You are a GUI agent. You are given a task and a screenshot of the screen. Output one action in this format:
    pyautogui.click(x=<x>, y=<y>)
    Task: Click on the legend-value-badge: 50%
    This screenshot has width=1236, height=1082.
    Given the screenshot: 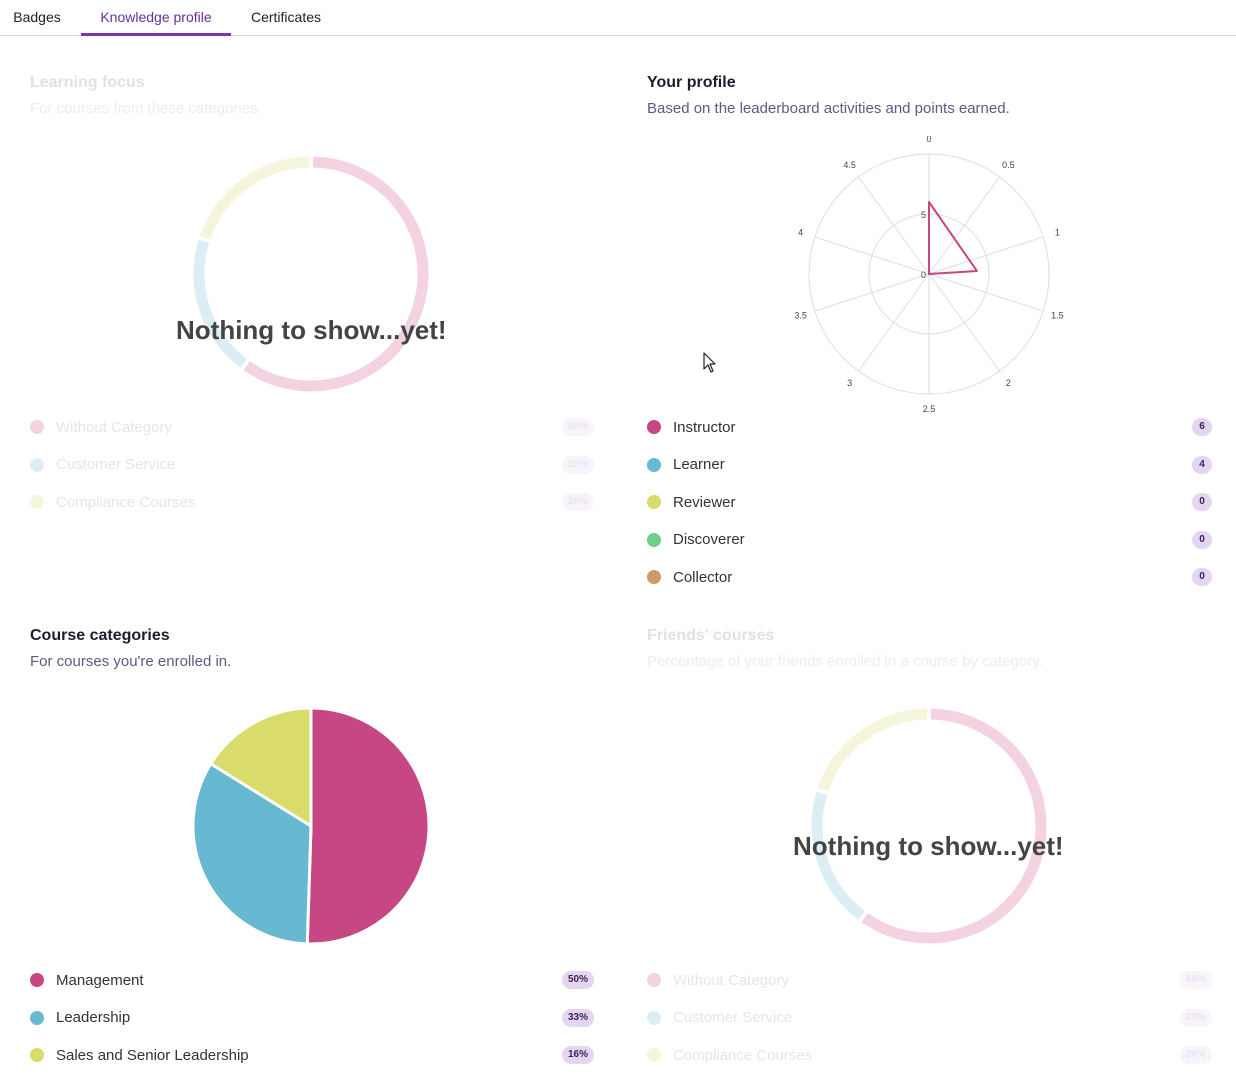 What is the action you would take?
    pyautogui.click(x=577, y=980)
    